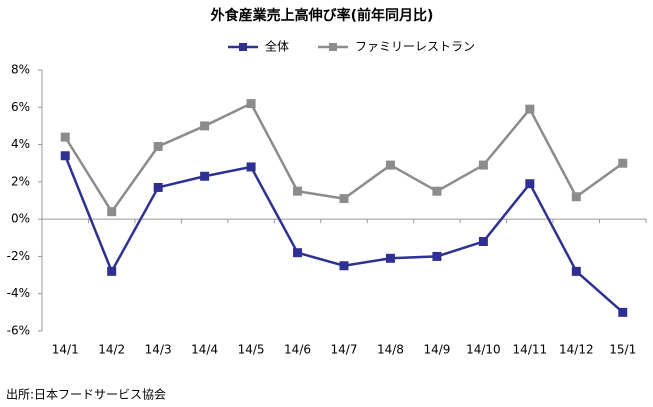  Describe the element at coordinates (20, 219) in the screenshot. I see `y-tick-label: 0%` at that location.